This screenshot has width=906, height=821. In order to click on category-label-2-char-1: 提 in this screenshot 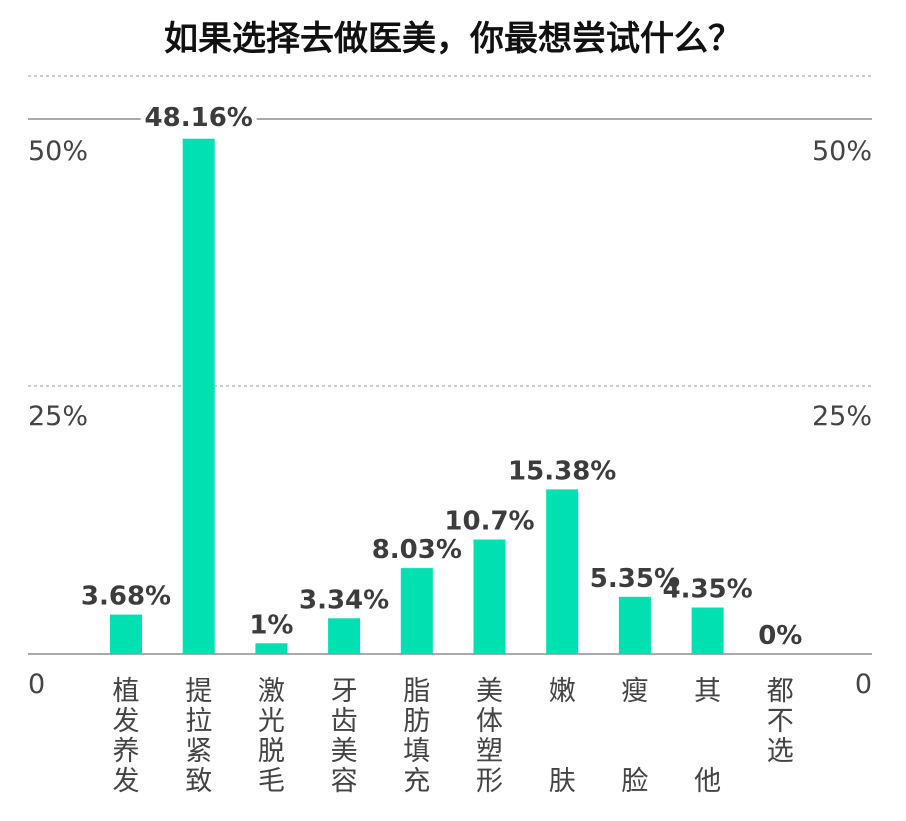, I will do `click(198, 691)`.